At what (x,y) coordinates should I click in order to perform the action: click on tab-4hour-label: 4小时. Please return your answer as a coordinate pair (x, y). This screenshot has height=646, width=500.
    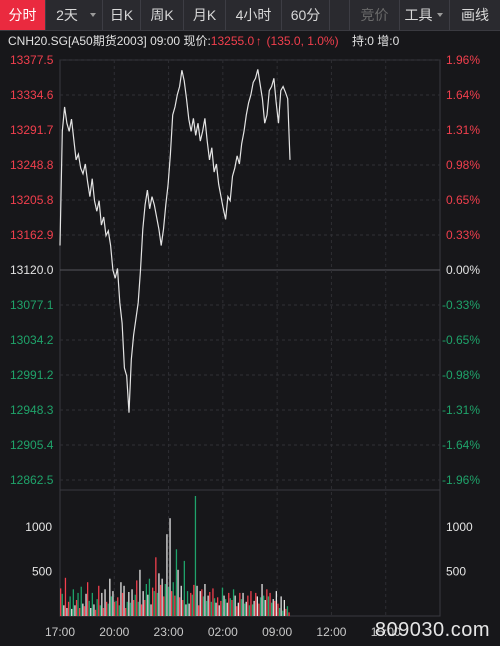
    Looking at the image, I should click on (253, 15).